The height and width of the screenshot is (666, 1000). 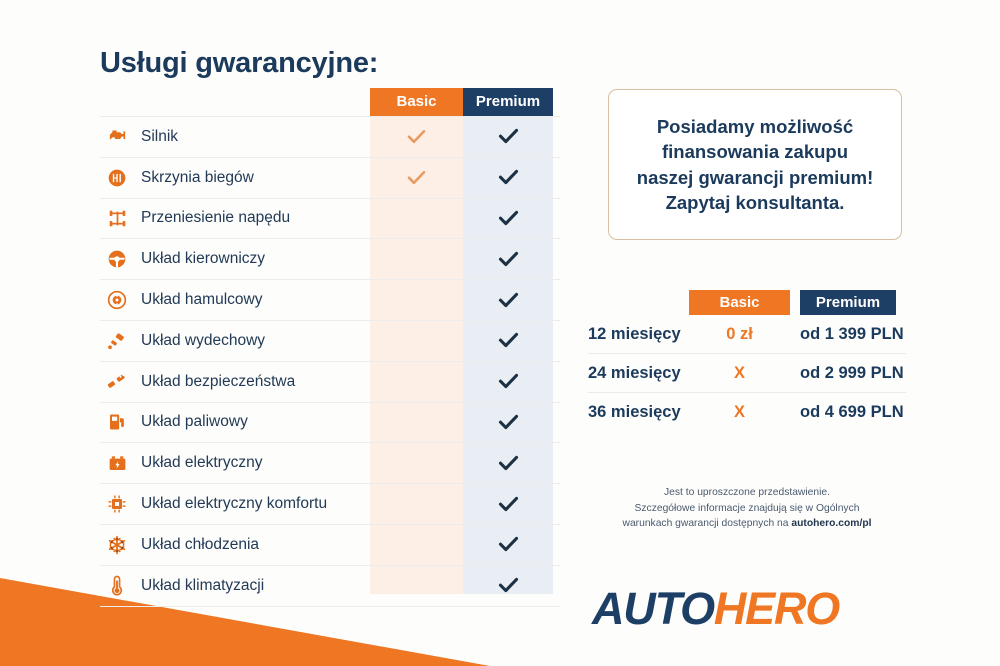 What do you see at coordinates (852, 411) in the screenshot?
I see `pricing-value-premium: od 4 699 PLN` at bounding box center [852, 411].